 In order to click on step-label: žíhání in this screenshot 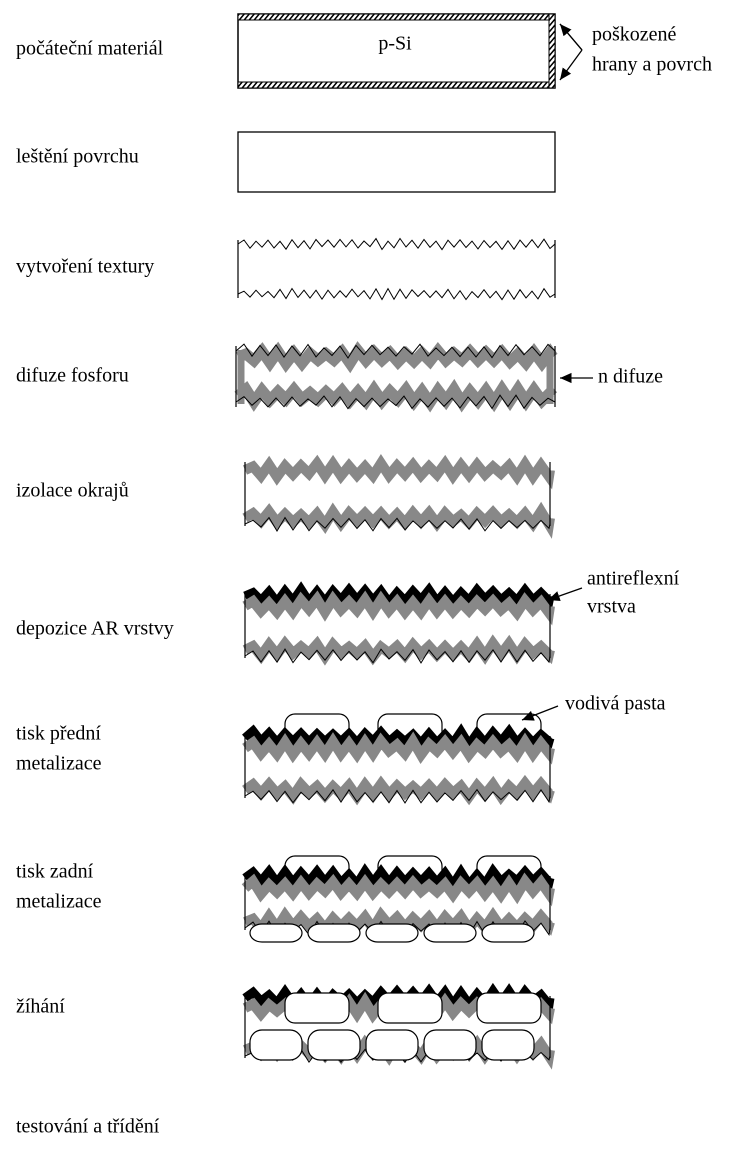, I will do `click(40, 1007)`.